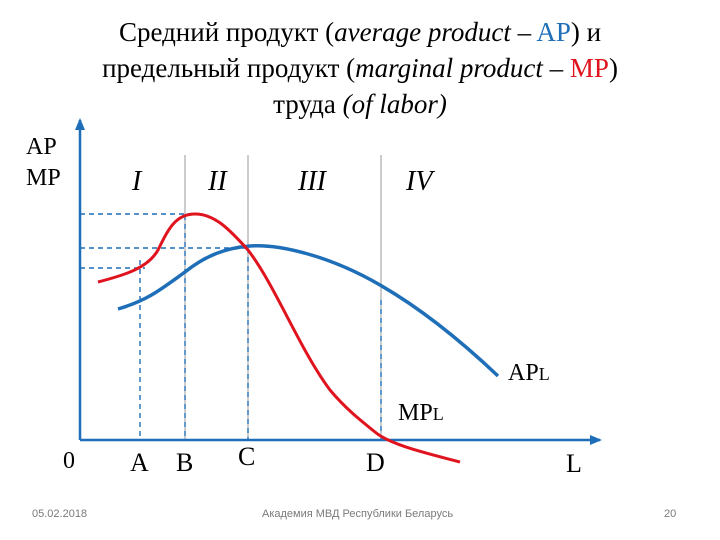  I want to click on footer-date: 05.02.2018, so click(60, 514).